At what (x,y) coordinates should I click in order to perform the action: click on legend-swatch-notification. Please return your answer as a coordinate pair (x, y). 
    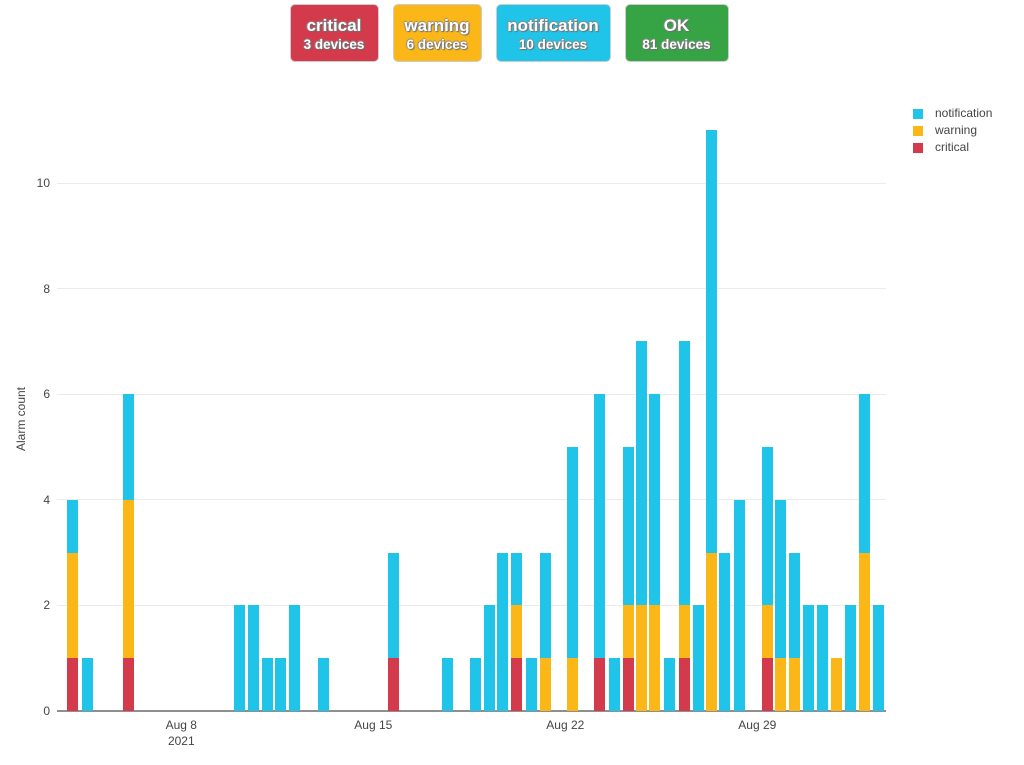
    Looking at the image, I should click on (918, 113).